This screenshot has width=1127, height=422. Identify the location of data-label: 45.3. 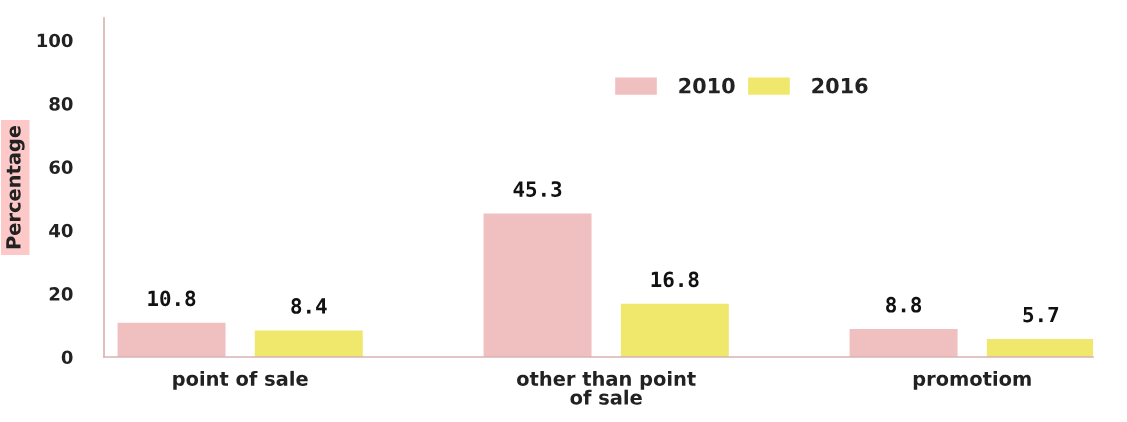
(537, 189).